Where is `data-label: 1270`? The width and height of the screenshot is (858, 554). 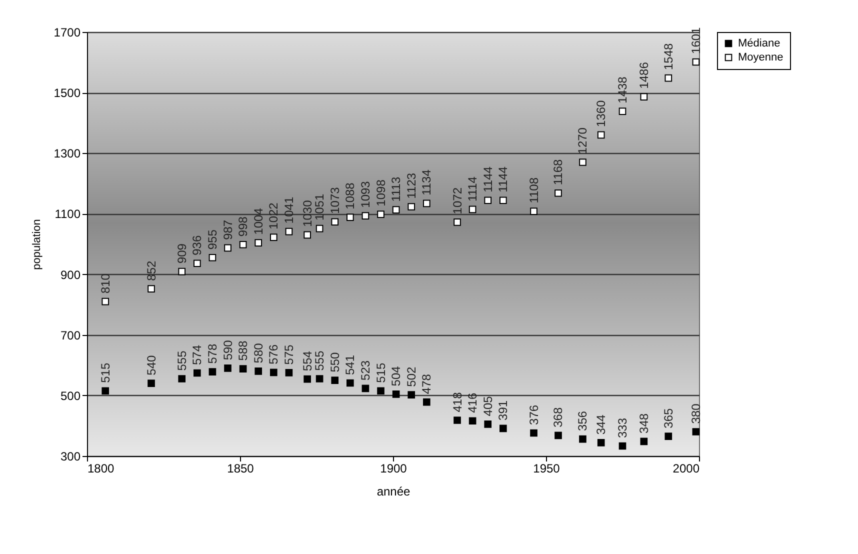 data-label: 1270 is located at coordinates (583, 140).